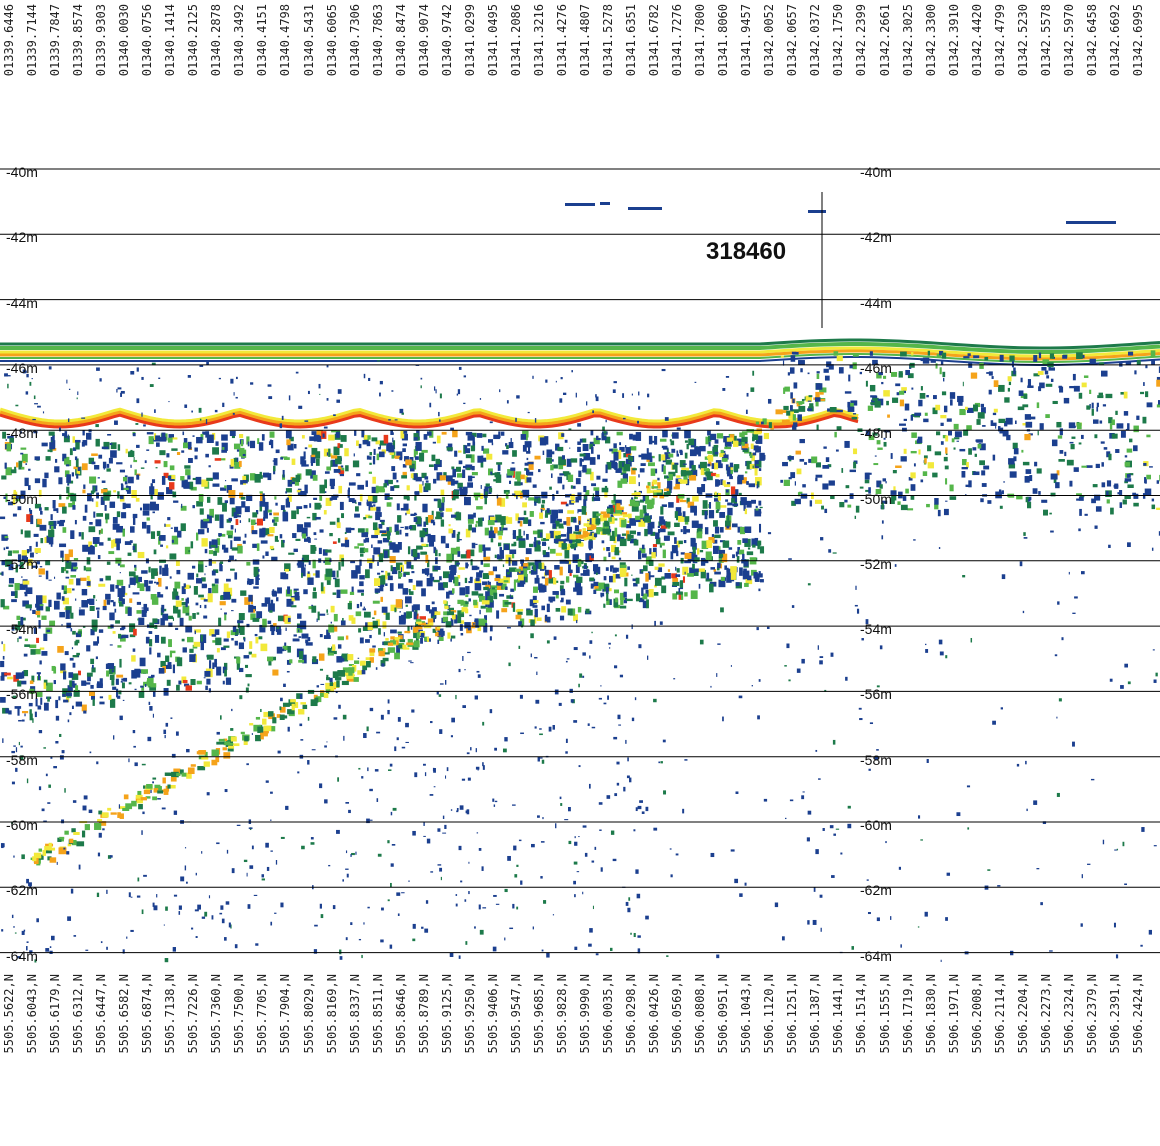  I want to click on bottom-coordinate-label: 5505.9828,N, so click(561, 1014).